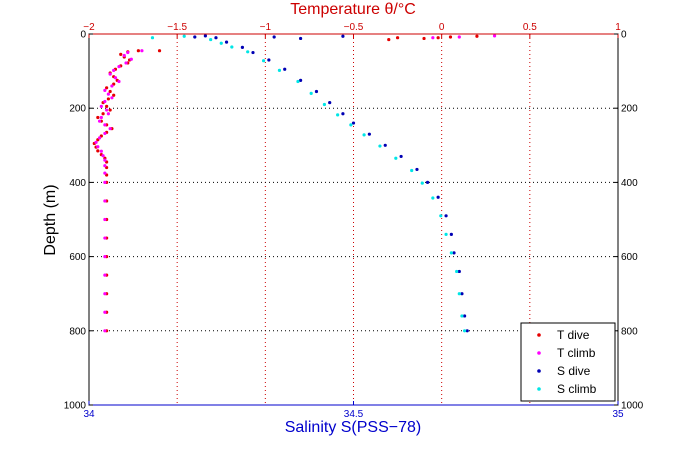 The height and width of the screenshot is (459, 681). Describe the element at coordinates (629, 331) in the screenshot. I see `right-axis-tick-label: 800` at that location.